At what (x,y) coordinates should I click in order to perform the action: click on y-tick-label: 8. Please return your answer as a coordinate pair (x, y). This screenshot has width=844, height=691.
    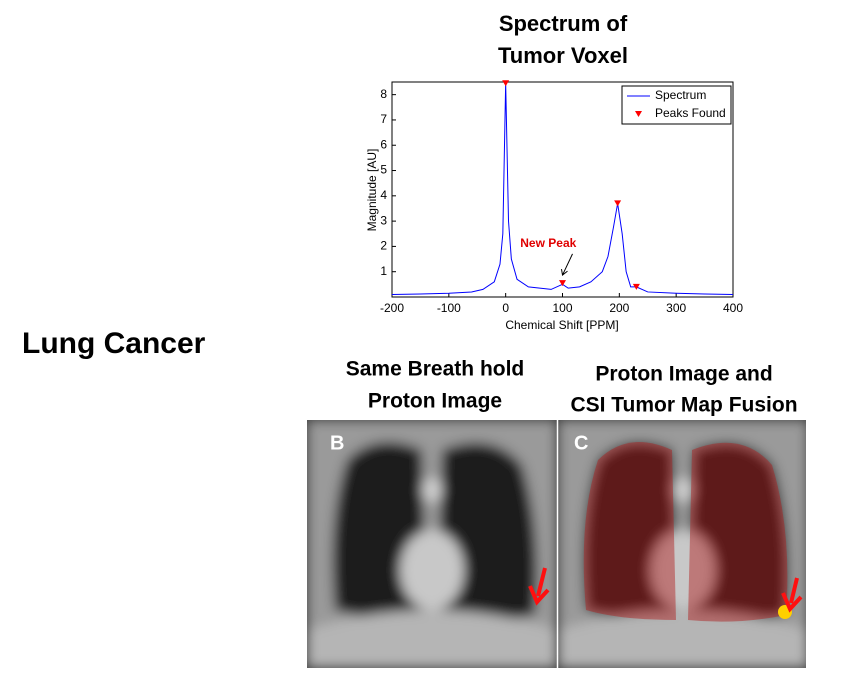
    Looking at the image, I should click on (383, 94).